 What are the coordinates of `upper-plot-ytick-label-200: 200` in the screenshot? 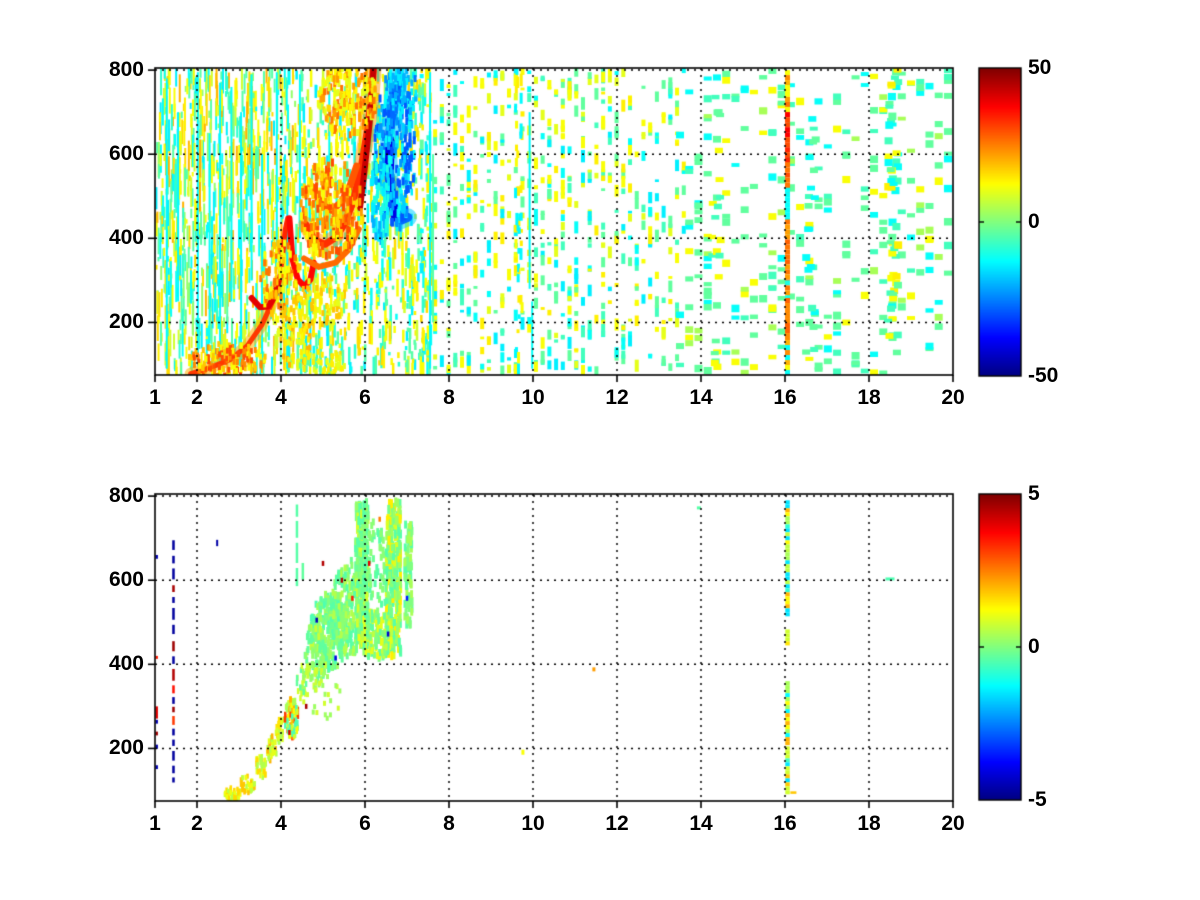 It's located at (126, 322).